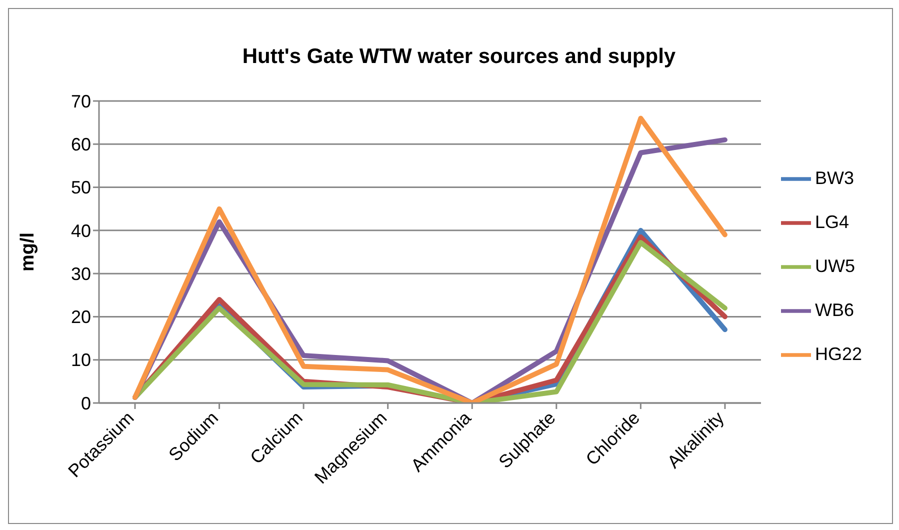 Image resolution: width=899 pixels, height=530 pixels. Describe the element at coordinates (834, 266) in the screenshot. I see `legend-label: UW5` at that location.